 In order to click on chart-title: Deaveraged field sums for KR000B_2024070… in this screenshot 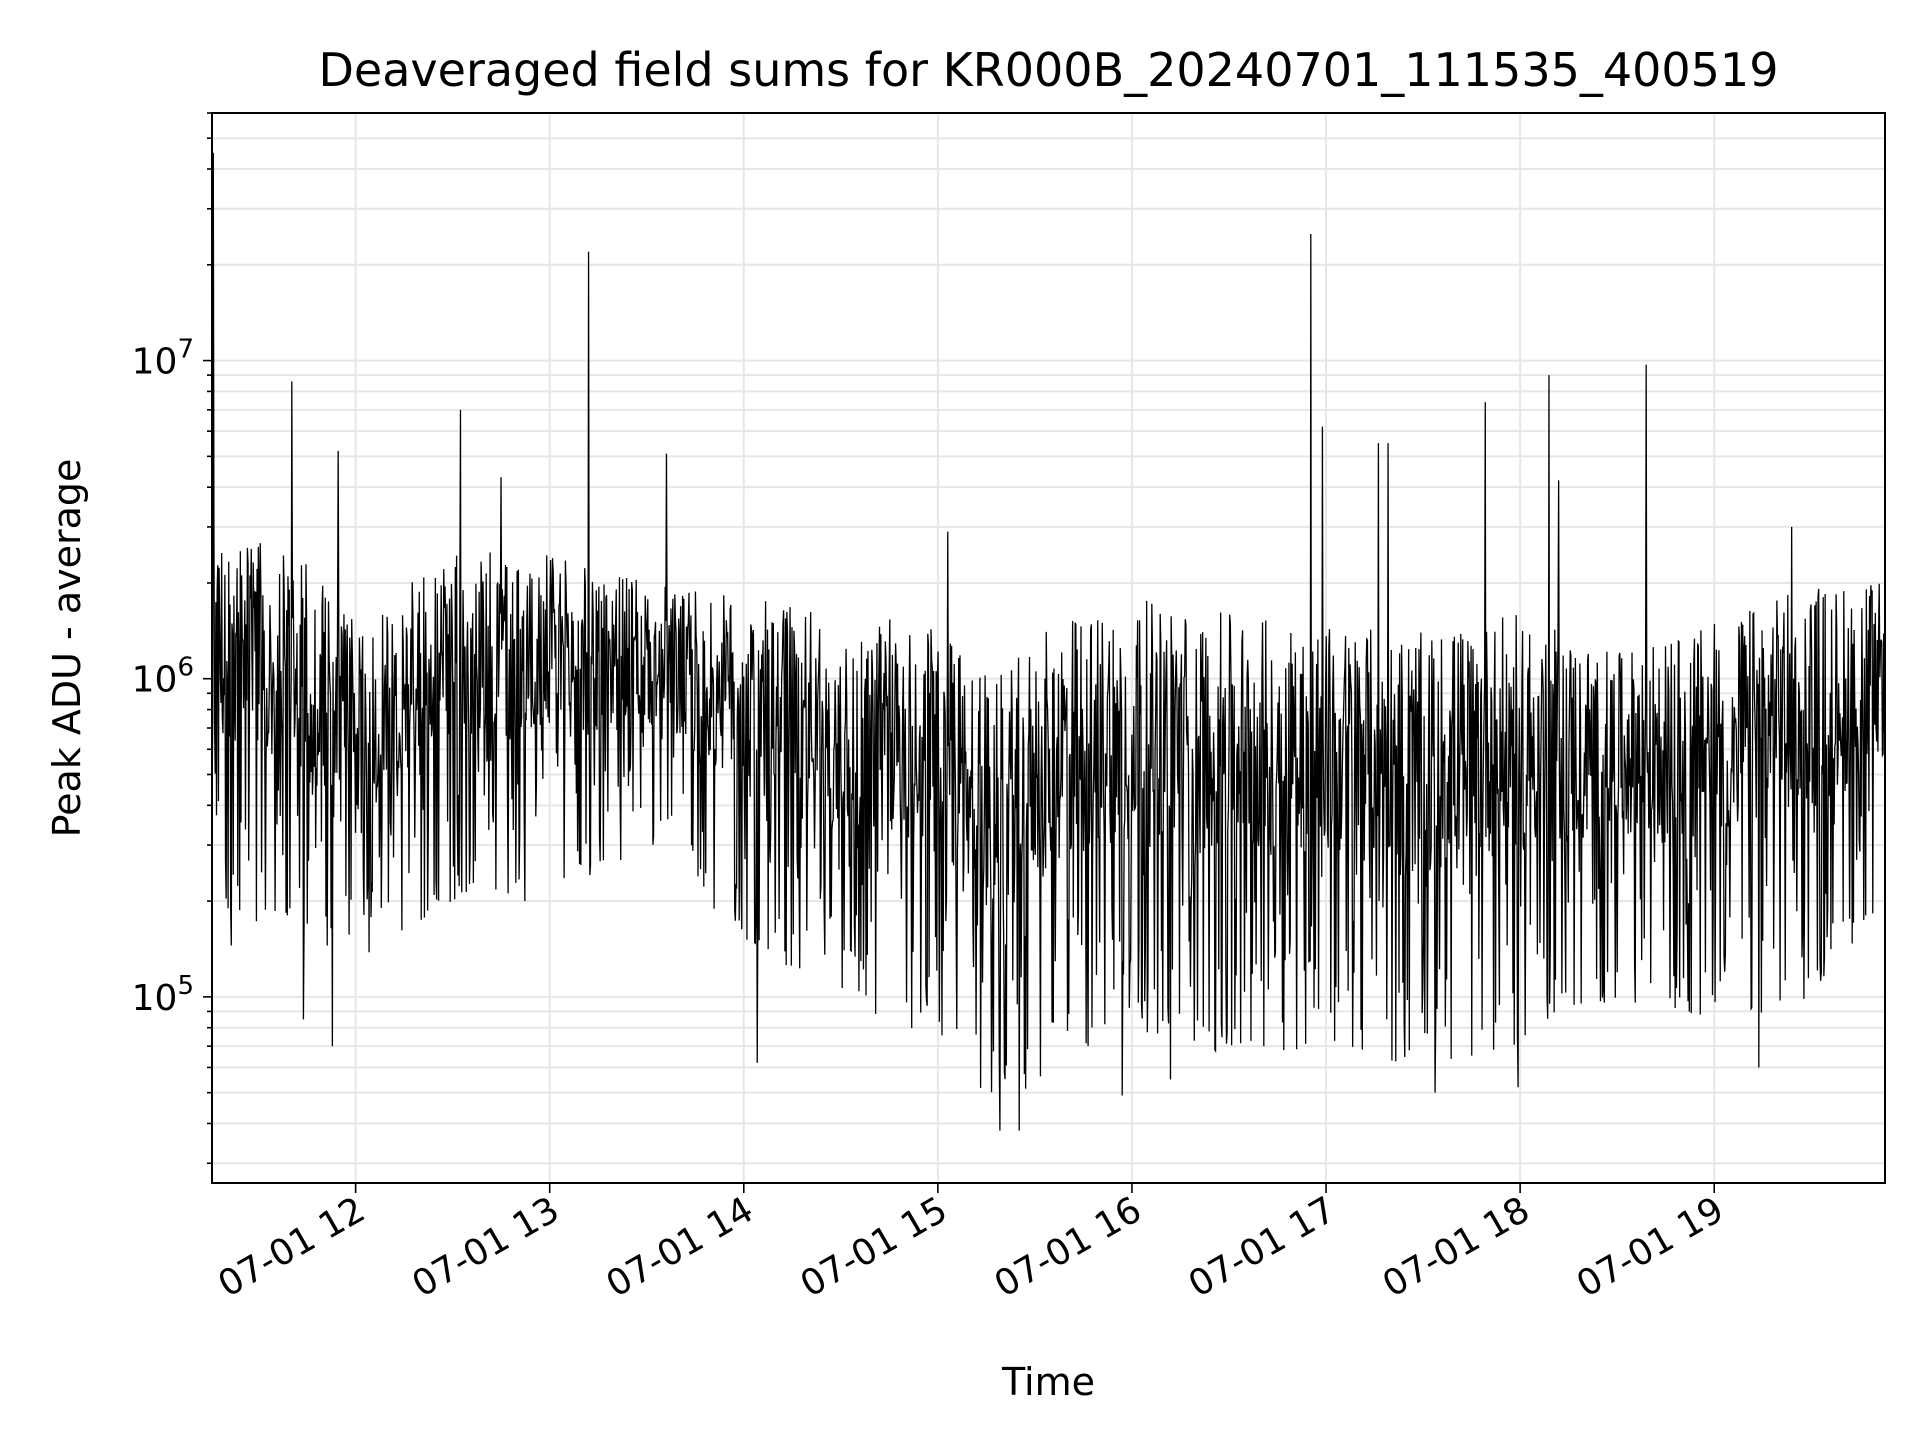, I will do `click(1049, 70)`.